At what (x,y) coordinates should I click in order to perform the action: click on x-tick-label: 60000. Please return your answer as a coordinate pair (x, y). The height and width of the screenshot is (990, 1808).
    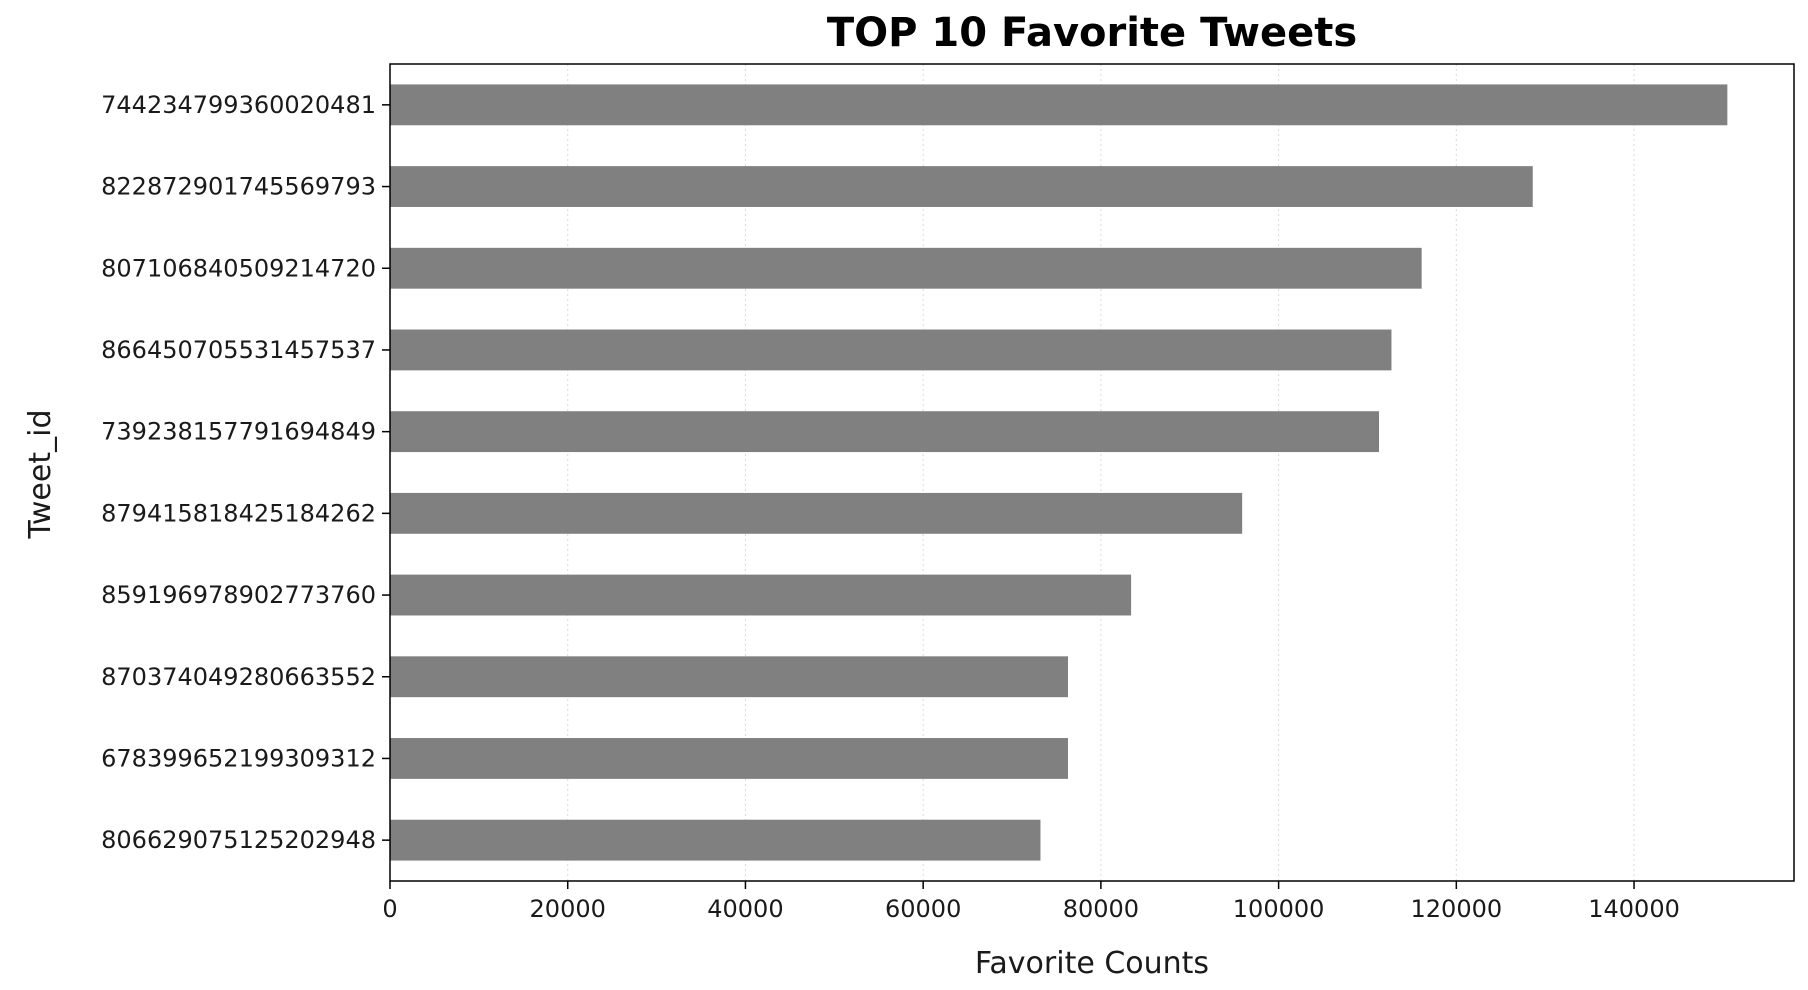
    Looking at the image, I should click on (923, 909).